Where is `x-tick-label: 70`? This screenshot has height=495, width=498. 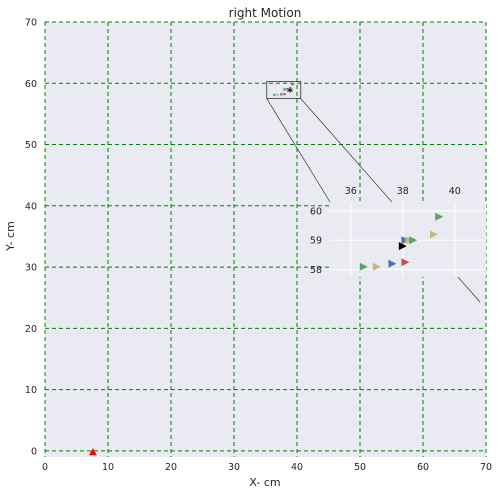 x-tick-label: 70 is located at coordinates (486, 467).